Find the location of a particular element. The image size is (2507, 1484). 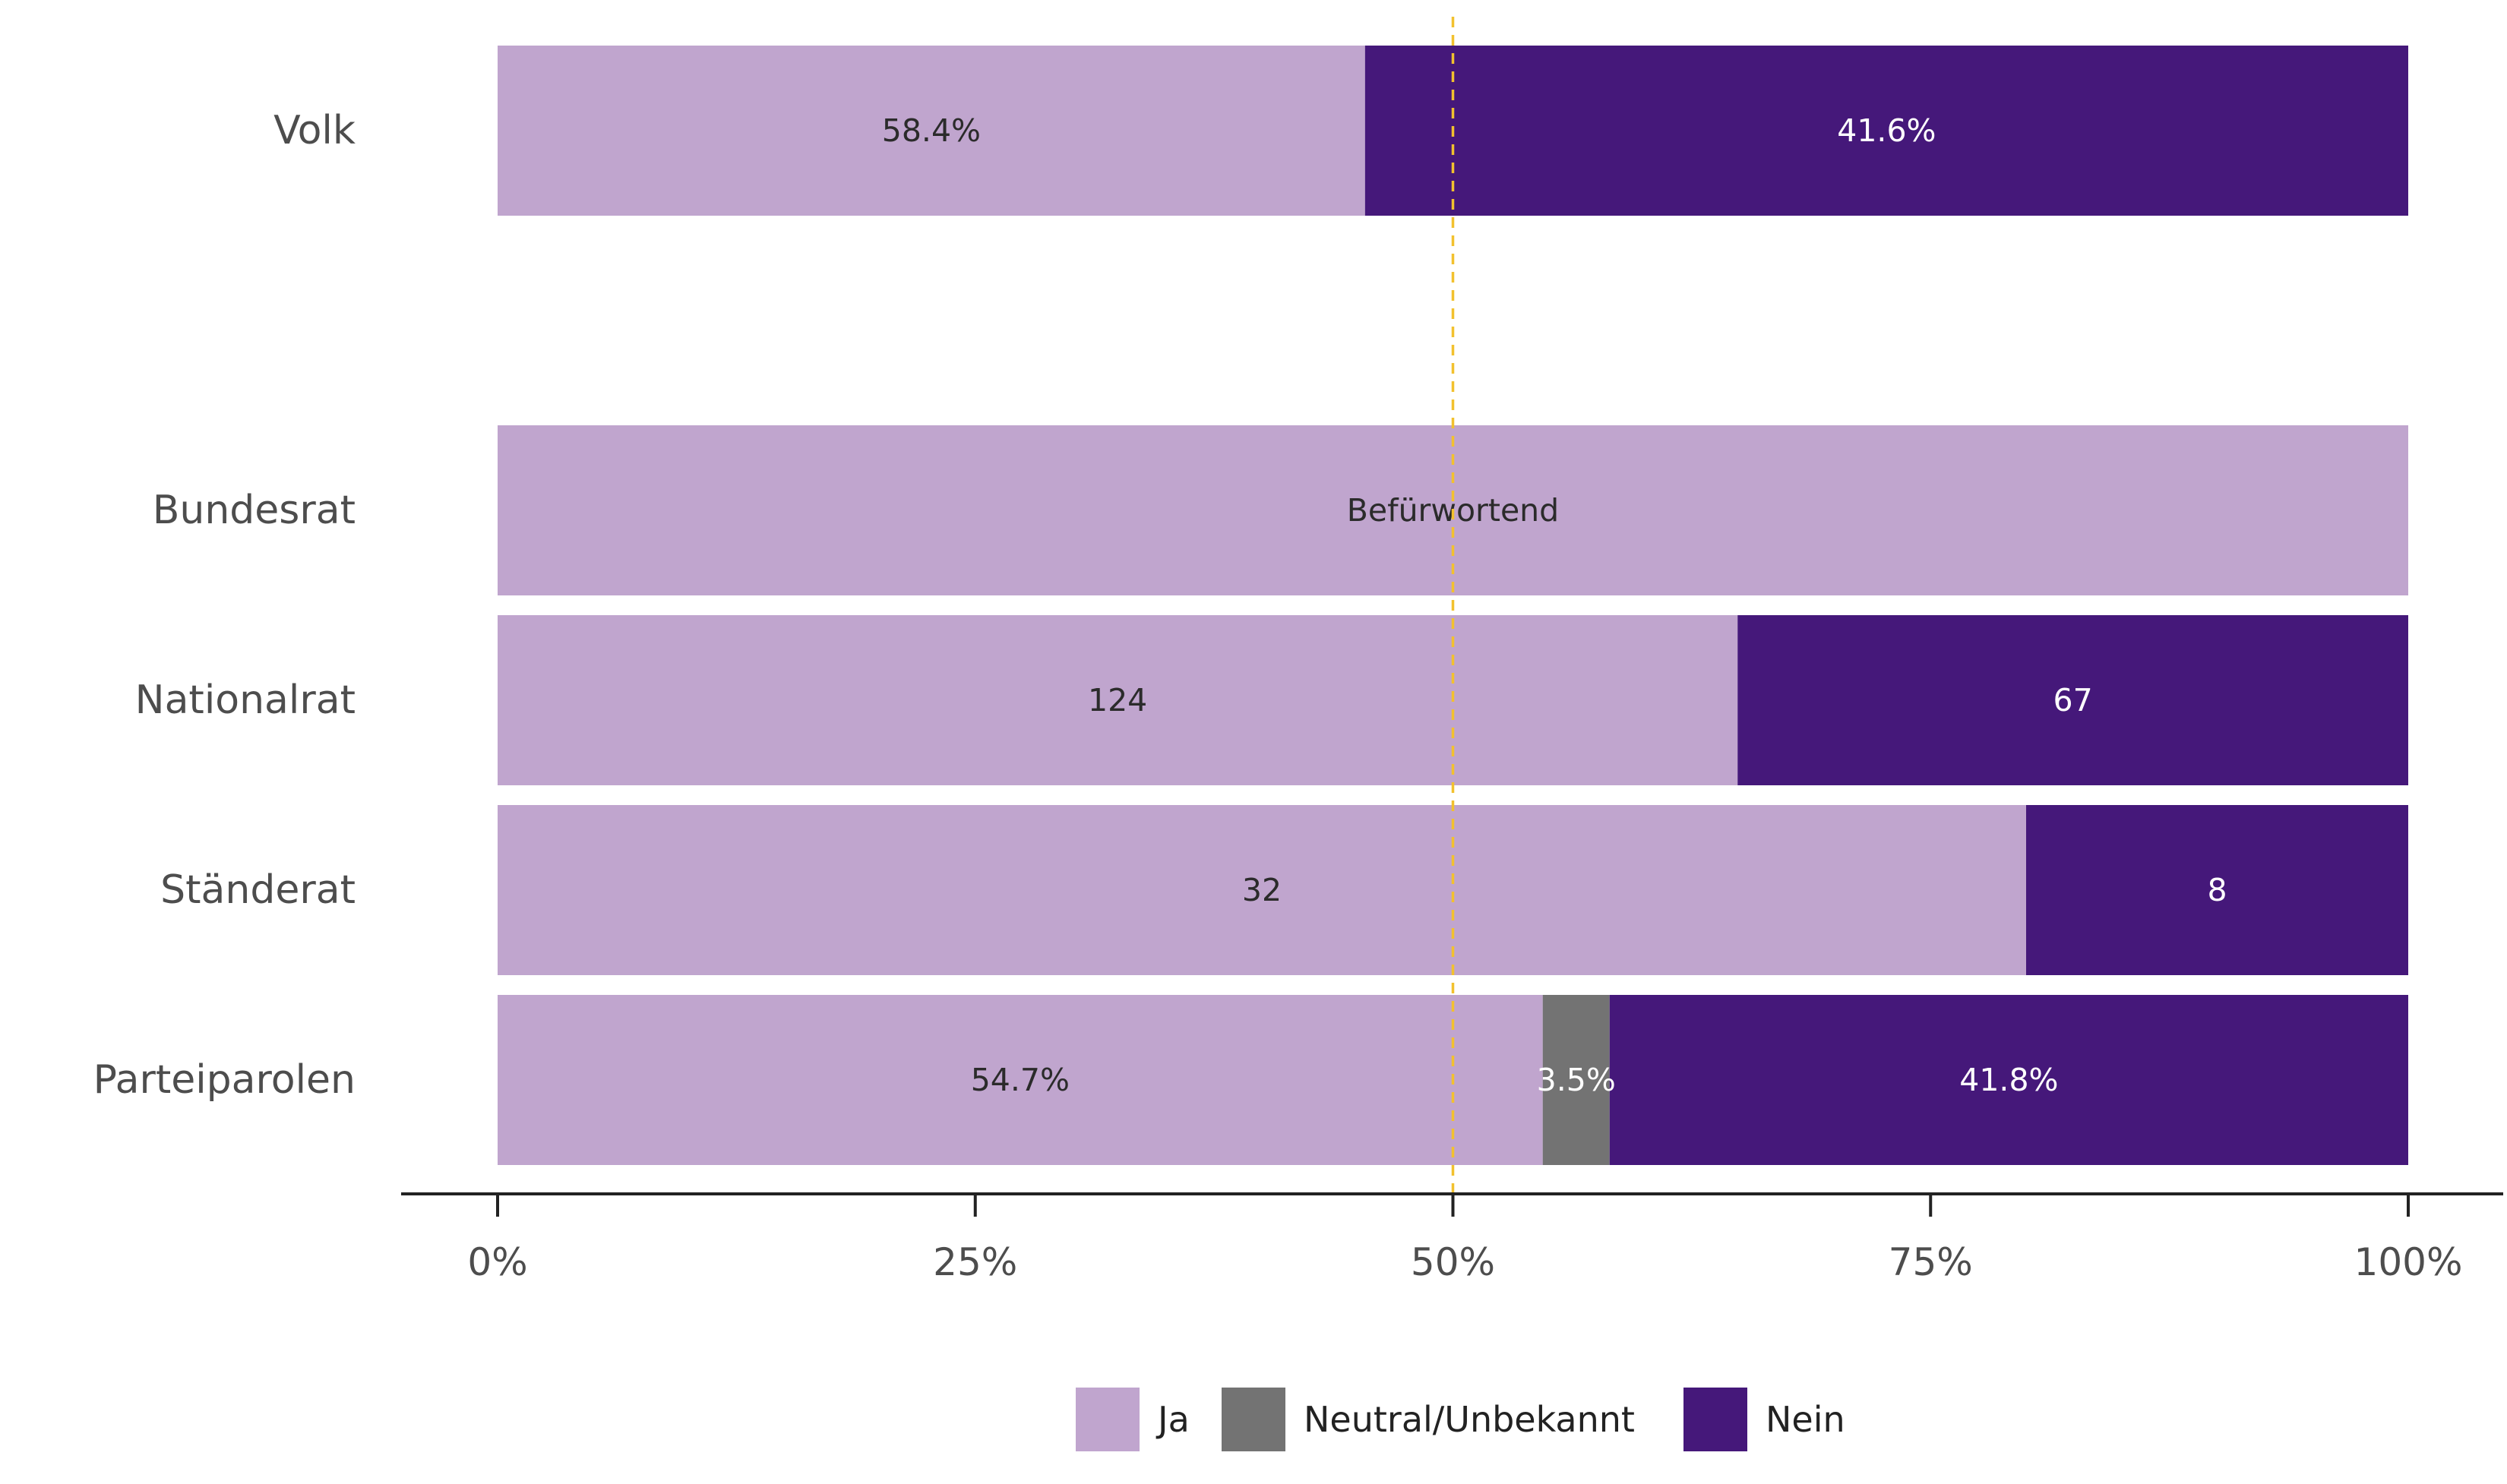

x-tick-label-100: 100% is located at coordinates (2408, 1262).